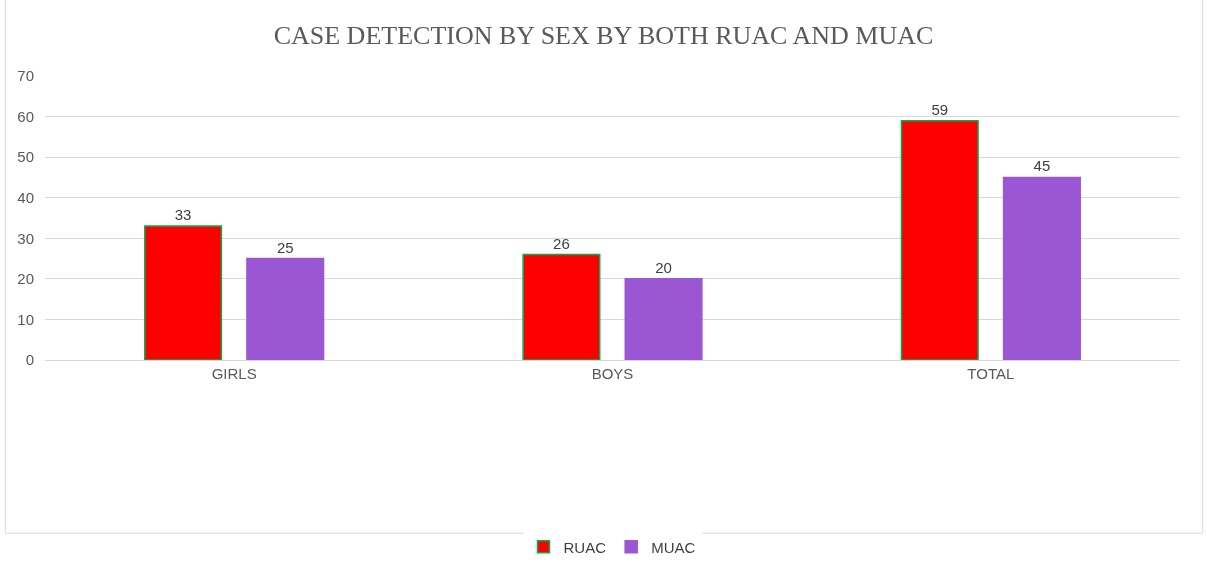 The image size is (1207, 581). Describe the element at coordinates (25, 238) in the screenshot. I see `y-tick-label: 30` at that location.